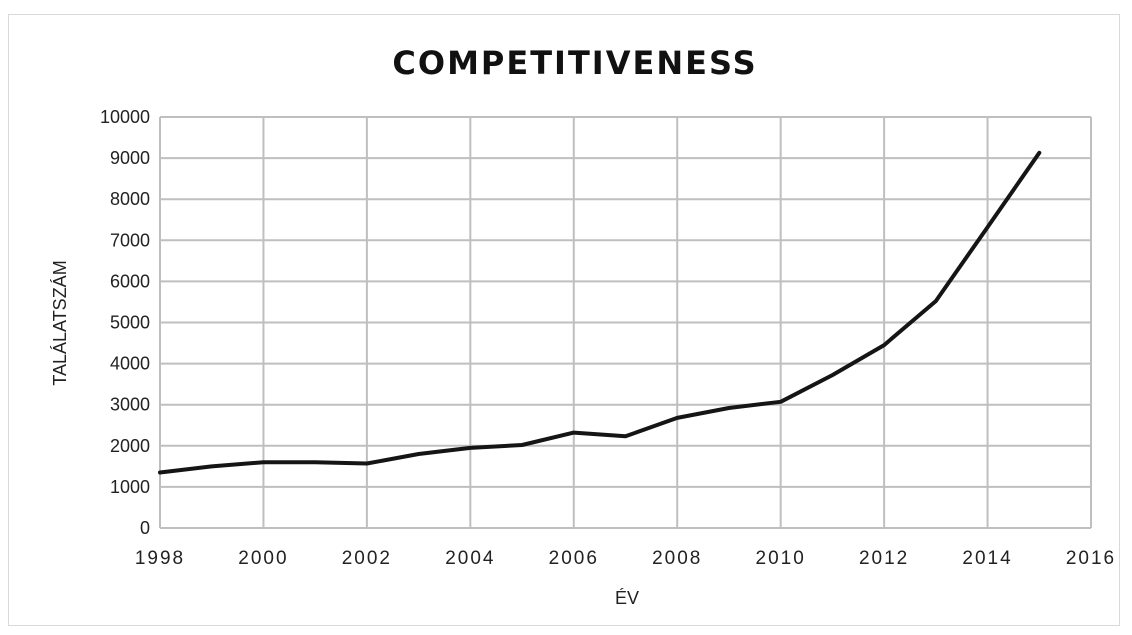 Image resolution: width=1132 pixels, height=635 pixels. Describe the element at coordinates (987, 558) in the screenshot. I see `x-tick-label: 2014` at that location.